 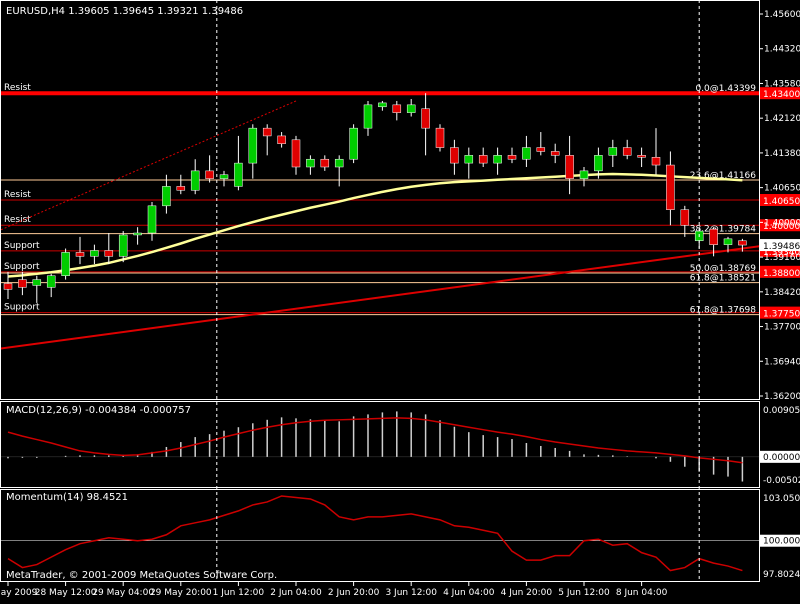 I want to click on price-tick-label: 1.44320, so click(x=782, y=50).